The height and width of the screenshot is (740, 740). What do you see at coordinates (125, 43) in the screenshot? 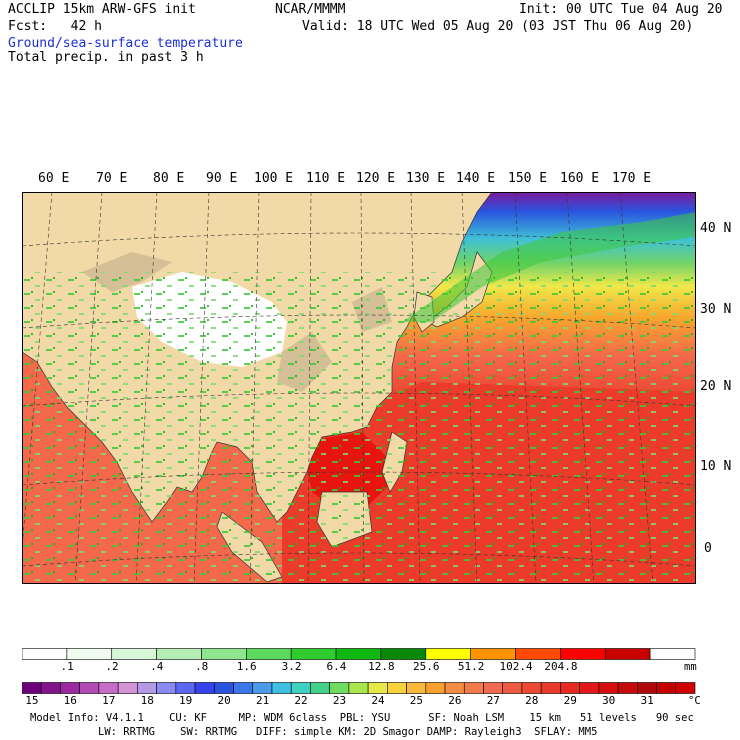
I see `field-title-temperature: Ground/sea-surface temperature` at bounding box center [125, 43].